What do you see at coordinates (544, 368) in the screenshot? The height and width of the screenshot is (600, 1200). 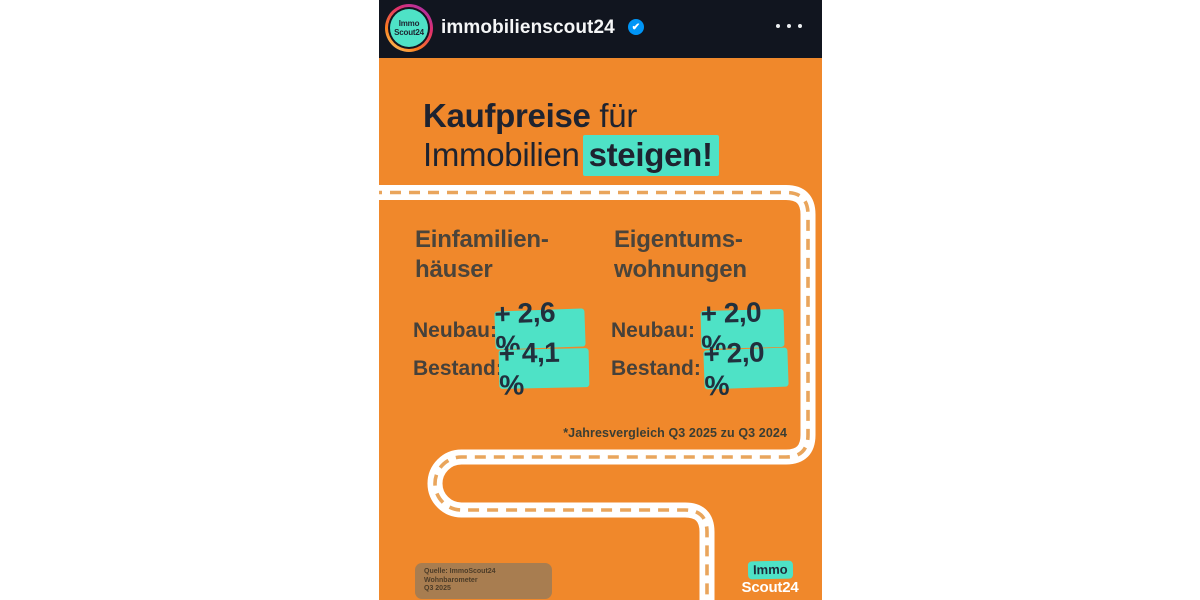 I see `stat-value-highlight: + 4,1 %` at bounding box center [544, 368].